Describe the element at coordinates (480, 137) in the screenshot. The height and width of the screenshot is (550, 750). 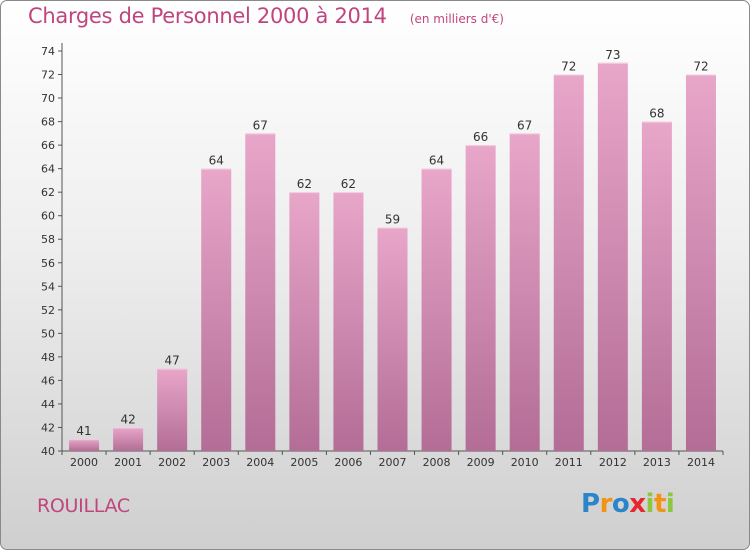
I see `data-label: 66` at that location.